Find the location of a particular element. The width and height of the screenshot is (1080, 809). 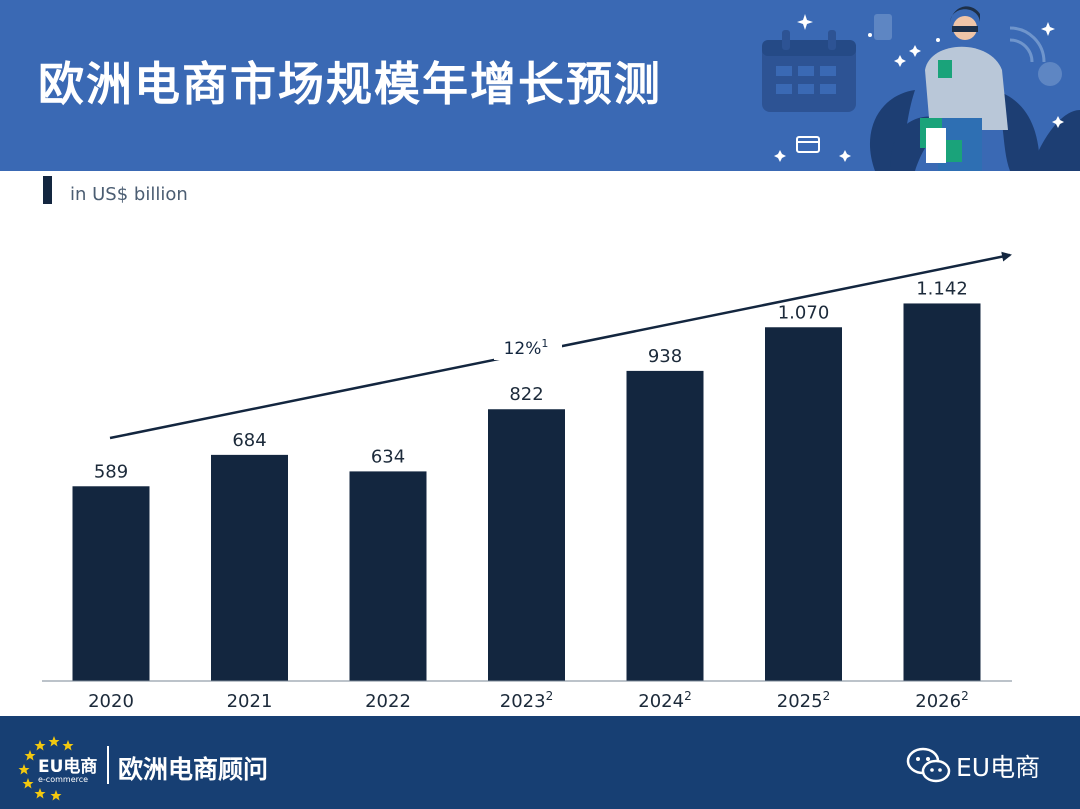

value-label-2025: 1.070 is located at coordinates (804, 312).